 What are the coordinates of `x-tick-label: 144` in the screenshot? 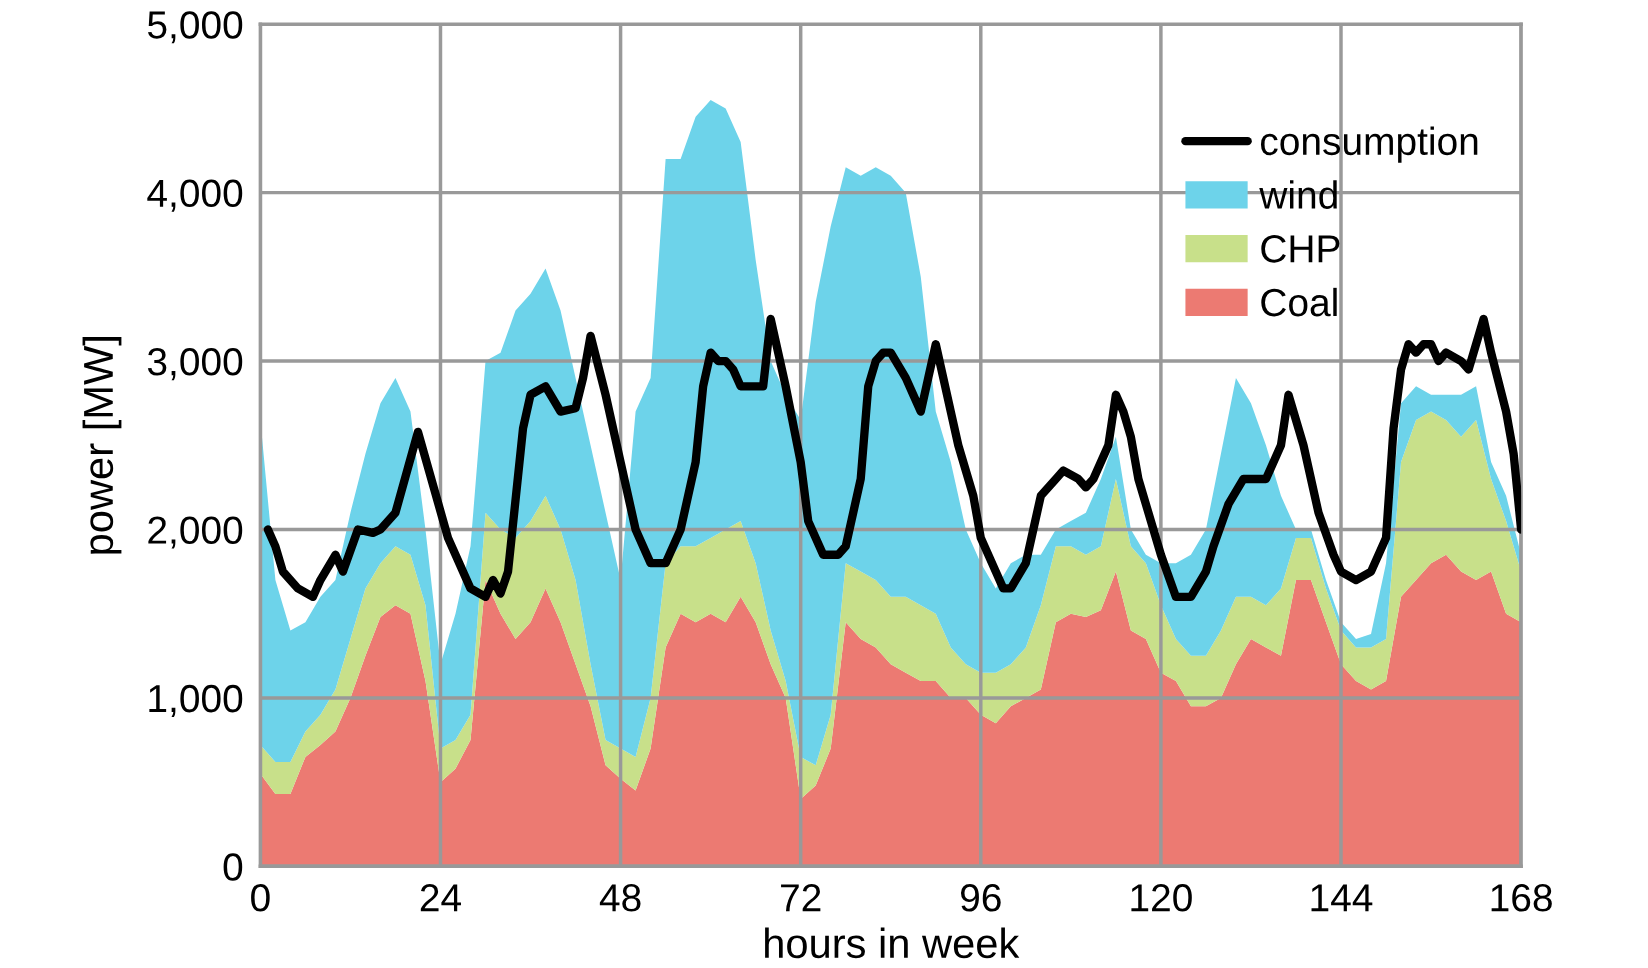 It's located at (1342, 898).